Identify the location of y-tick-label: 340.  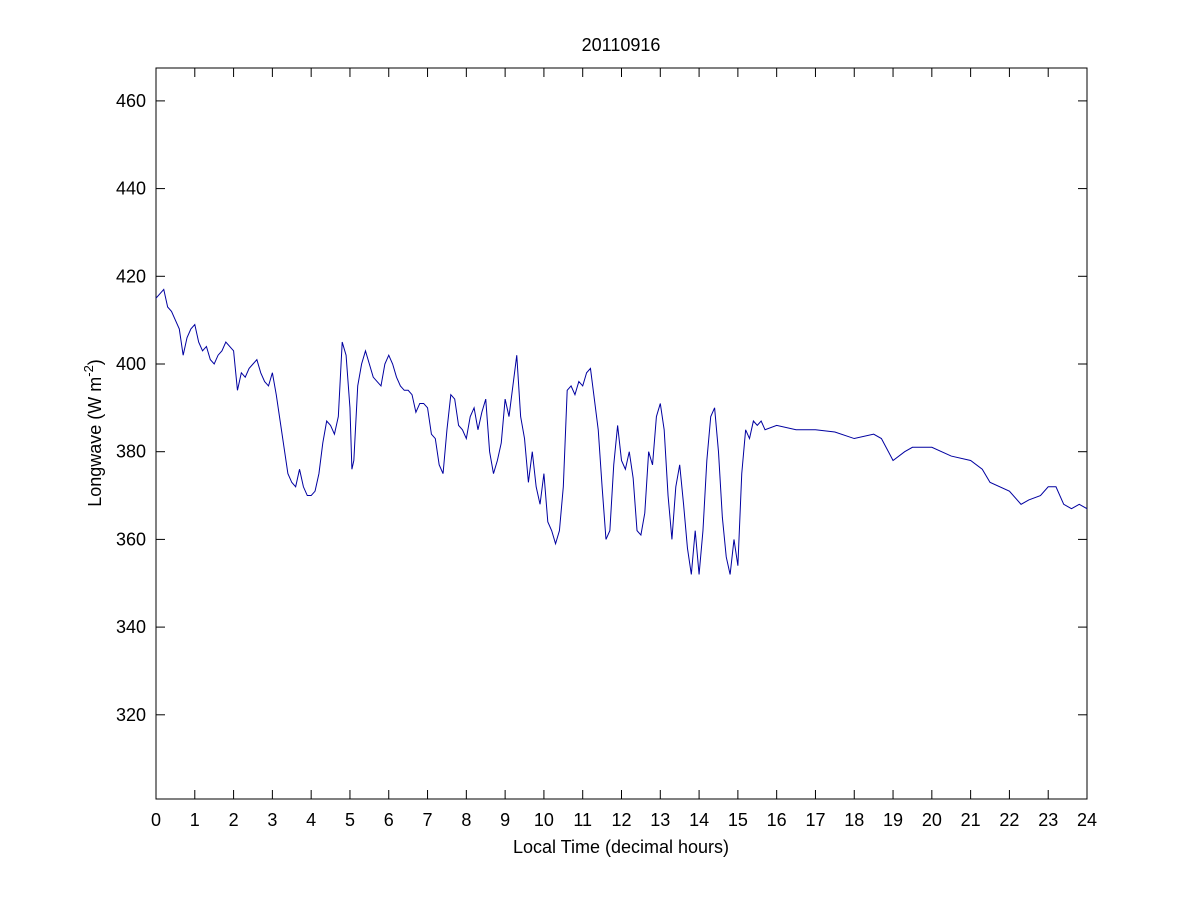
(131, 627).